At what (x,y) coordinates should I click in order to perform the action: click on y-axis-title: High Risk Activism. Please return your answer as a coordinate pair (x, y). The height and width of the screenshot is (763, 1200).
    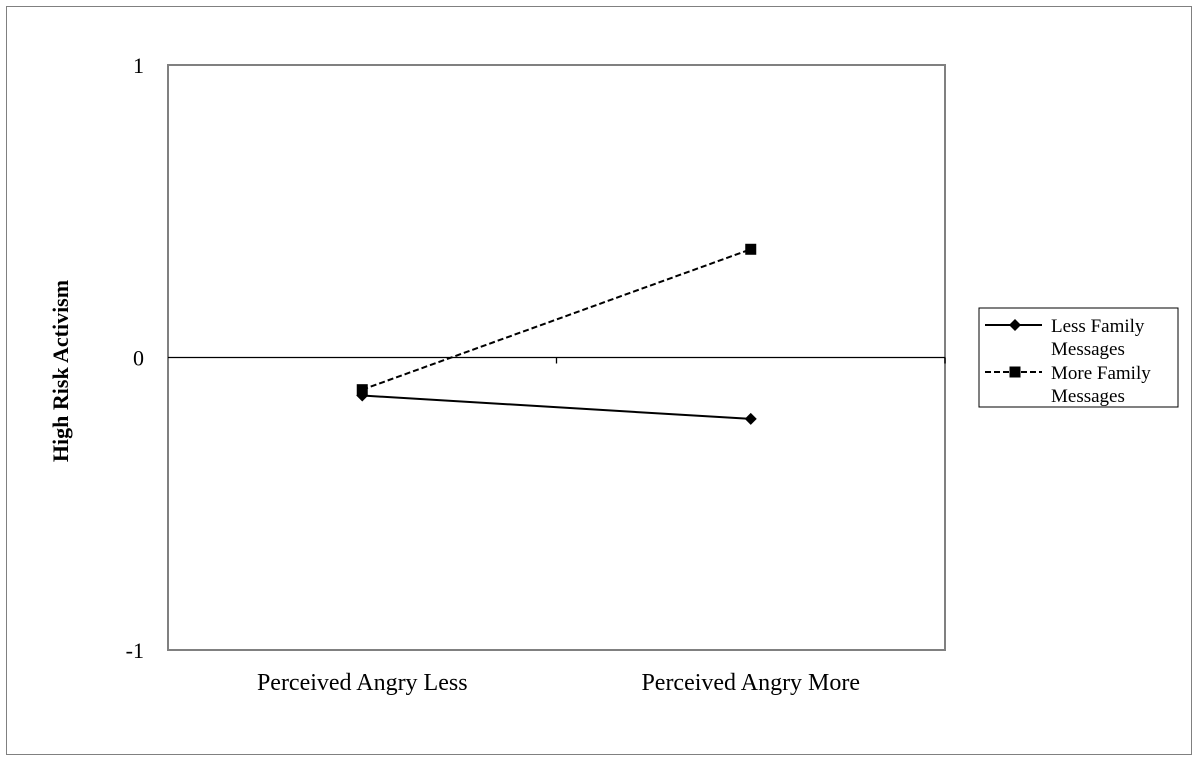
    Looking at the image, I should click on (60, 371).